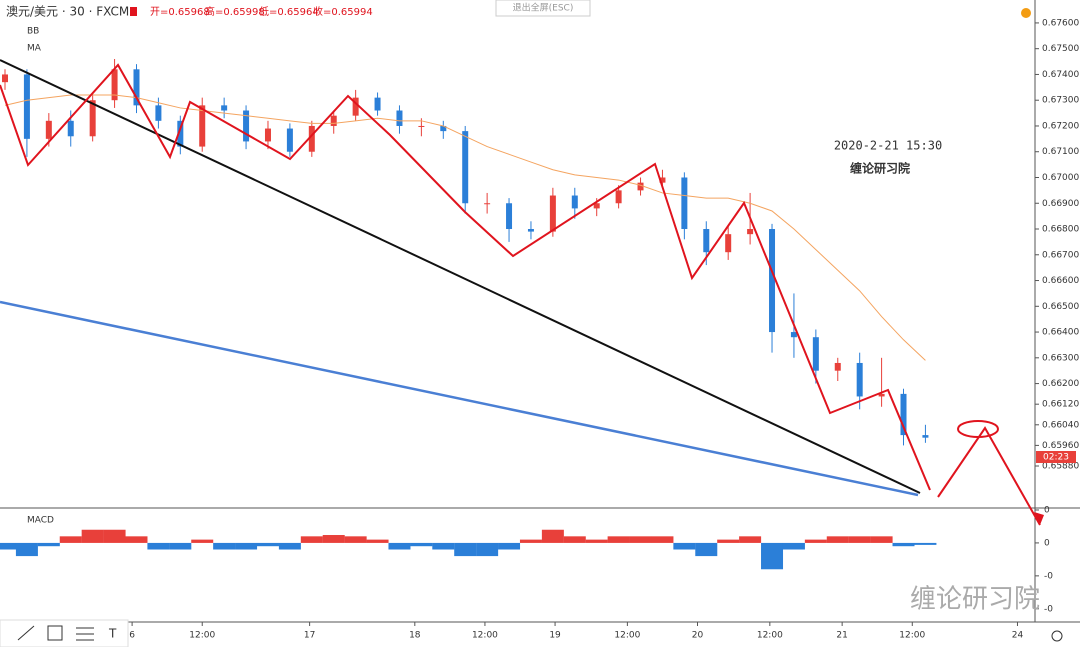 The image size is (1080, 651). What do you see at coordinates (1026, 13) in the screenshot?
I see `alert-icon` at bounding box center [1026, 13].